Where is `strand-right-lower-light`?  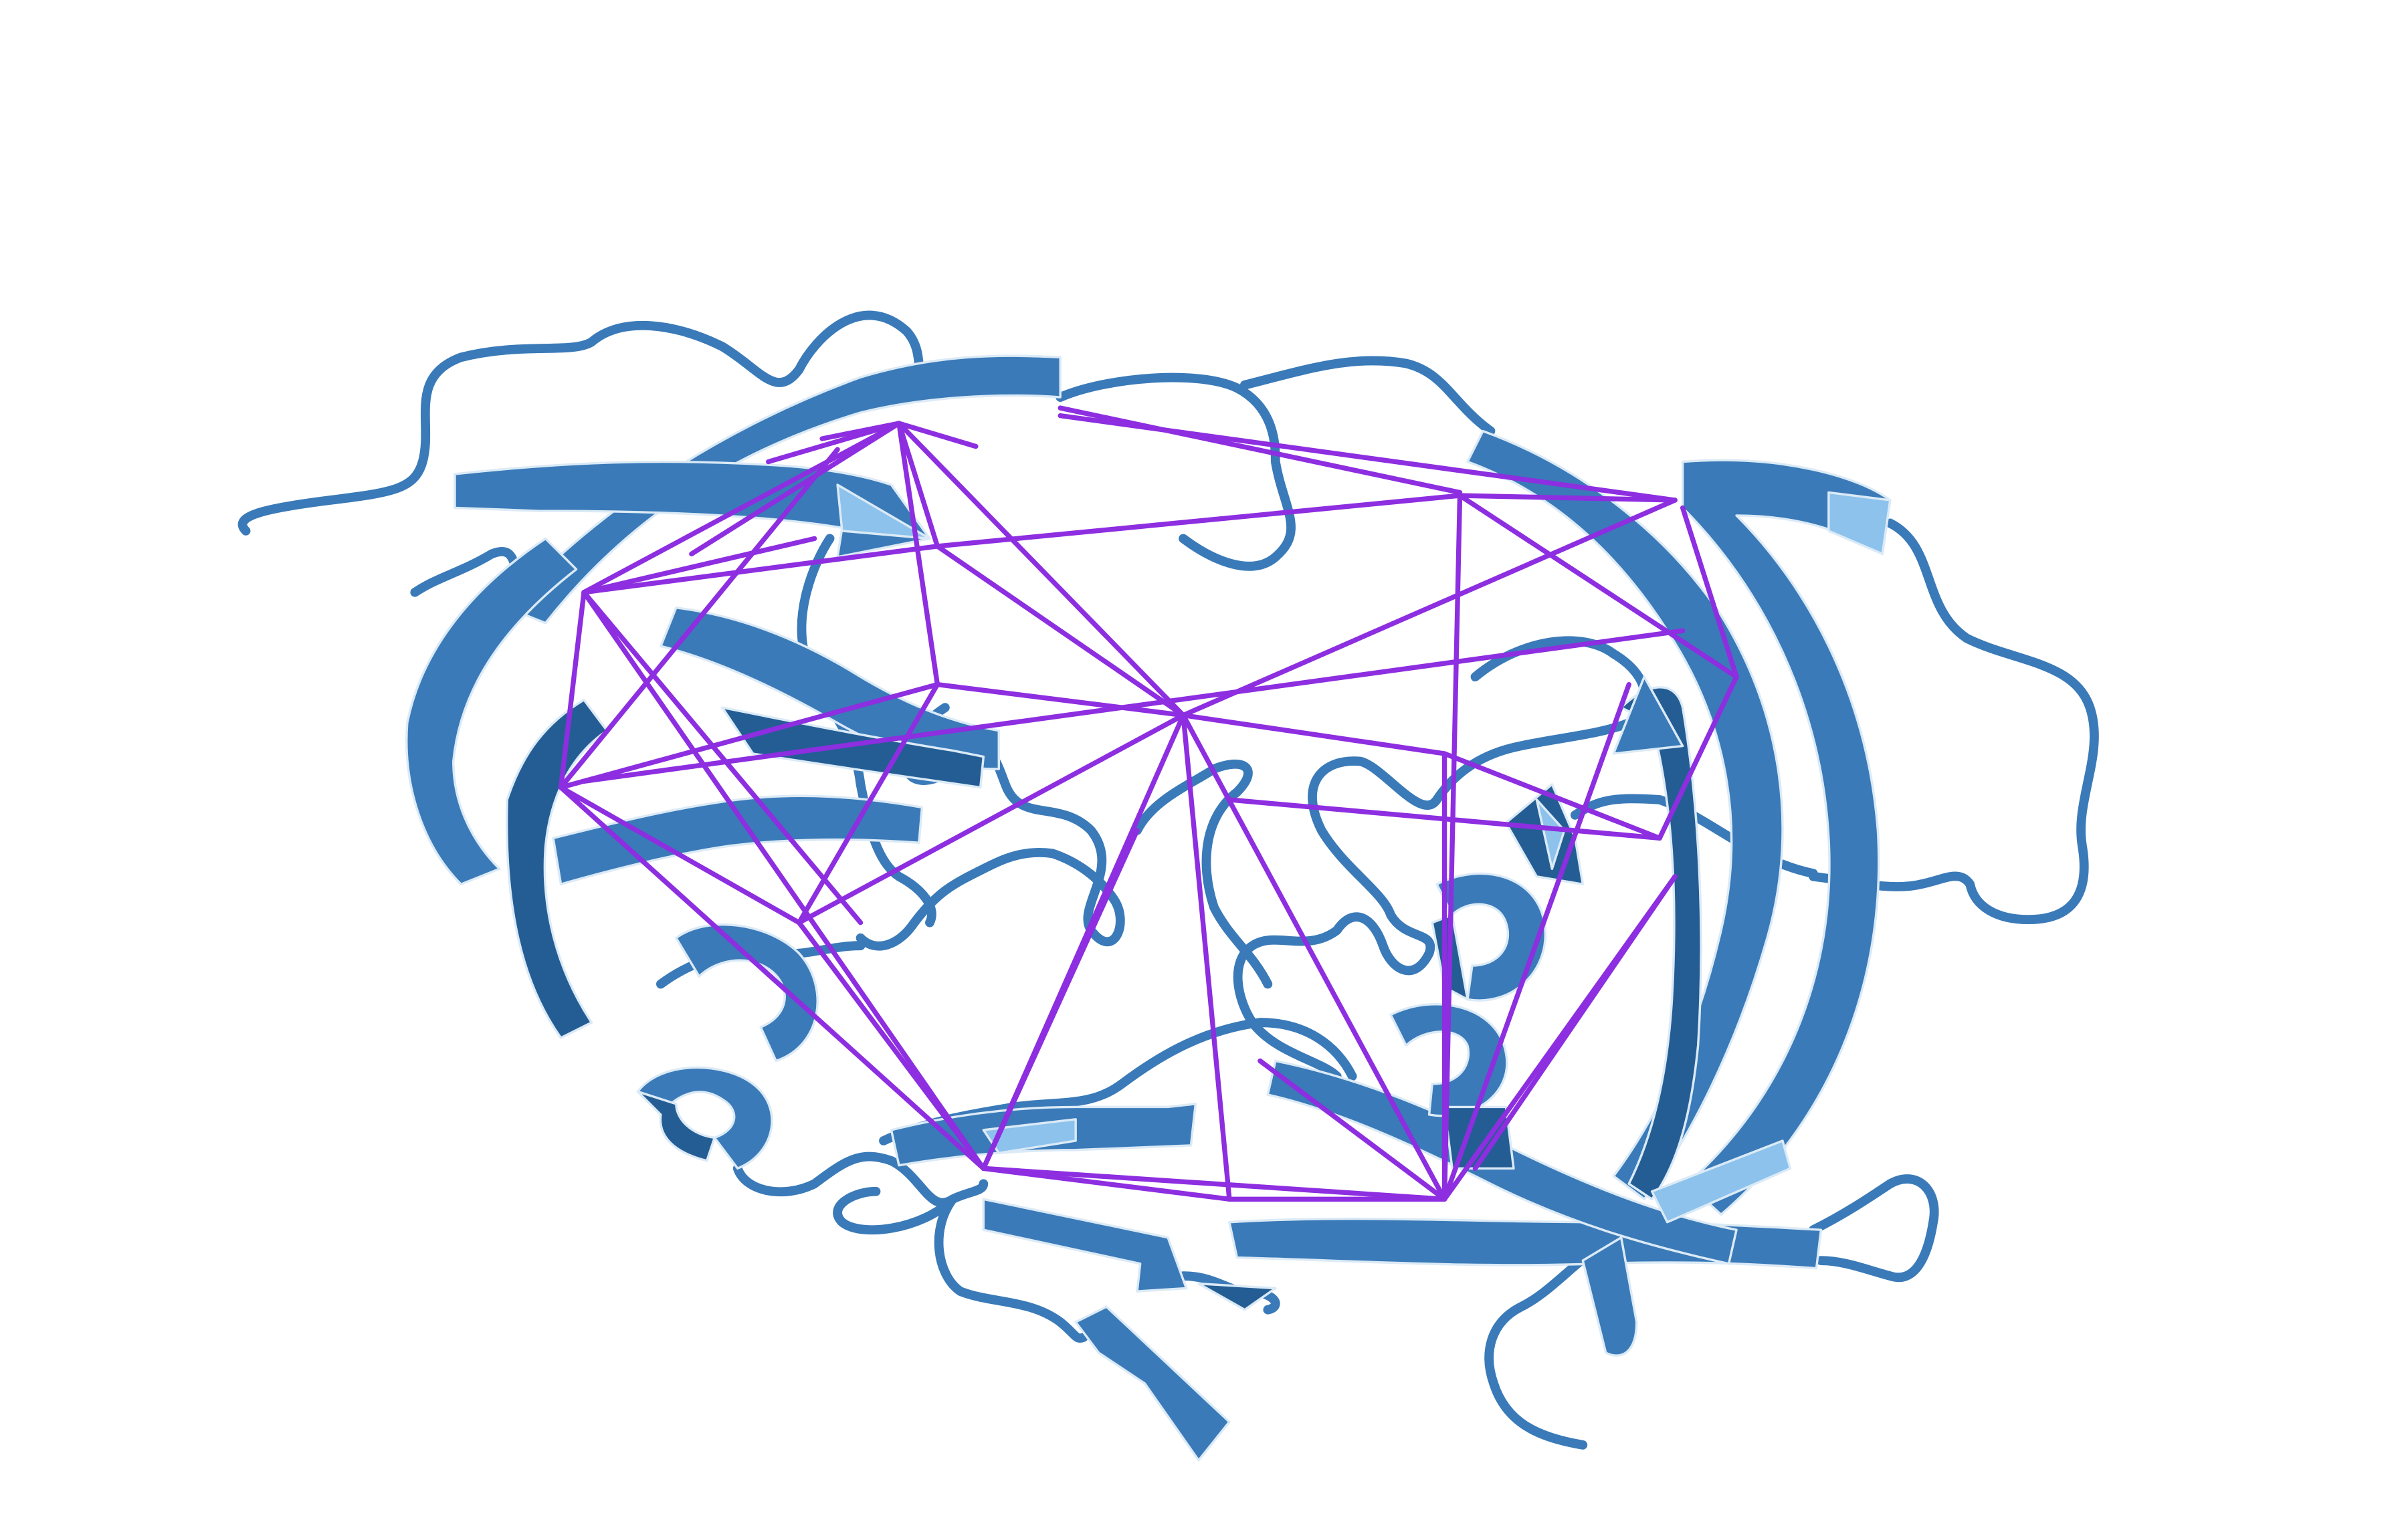 strand-right-lower-light is located at coordinates (1721, 1181).